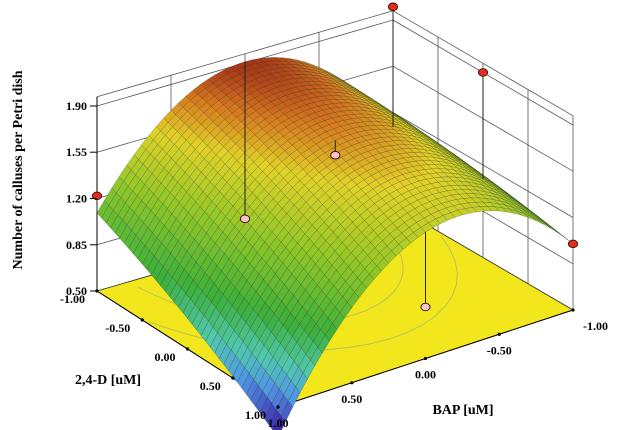  What do you see at coordinates (595, 326) in the screenshot?
I see `x-tick-label: -1.00` at bounding box center [595, 326].